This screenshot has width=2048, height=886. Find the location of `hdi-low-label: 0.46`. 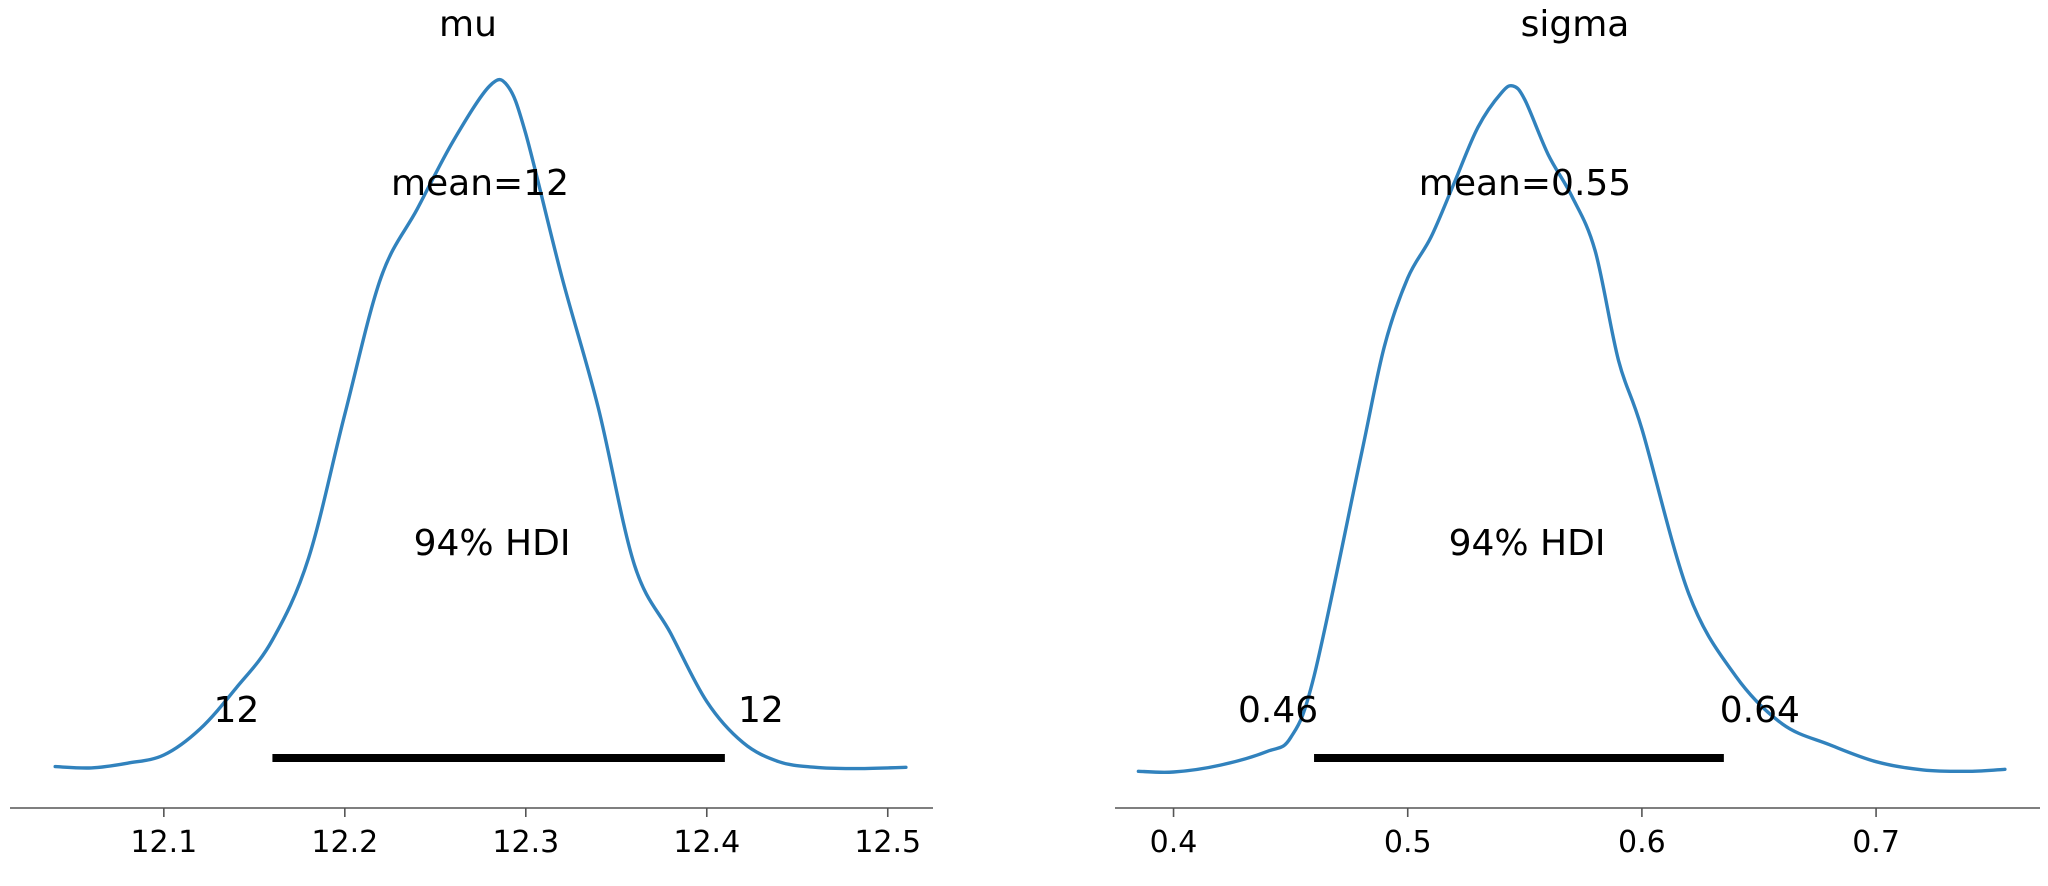

hdi-low-label: 0.46 is located at coordinates (1278, 710).